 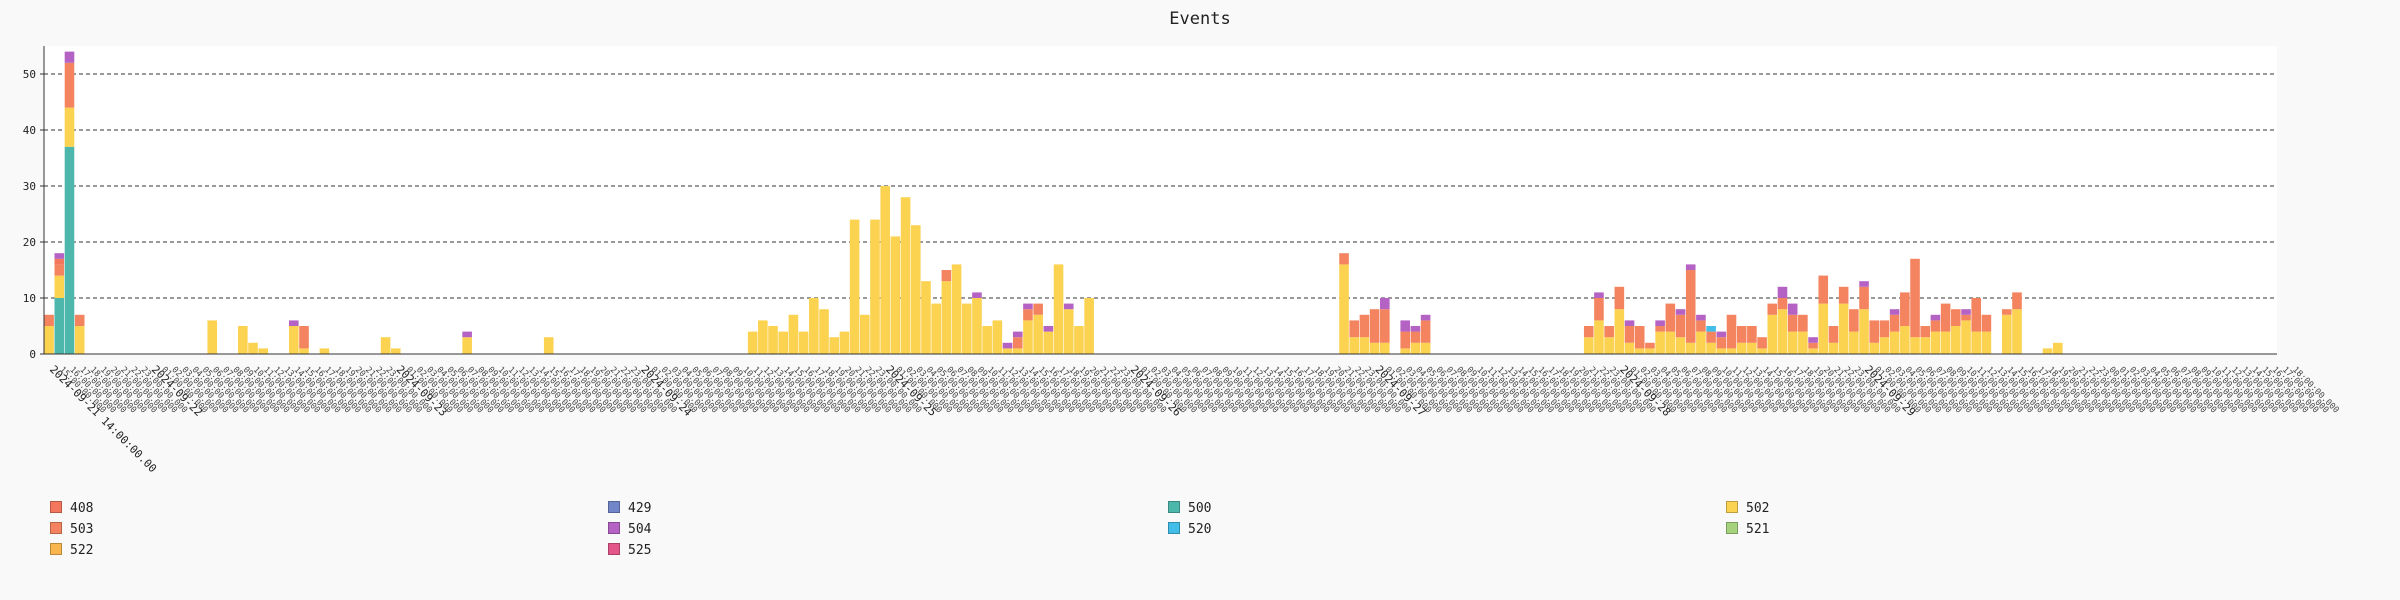 What do you see at coordinates (71, 508) in the screenshot?
I see `legend-item-408: 408` at bounding box center [71, 508].